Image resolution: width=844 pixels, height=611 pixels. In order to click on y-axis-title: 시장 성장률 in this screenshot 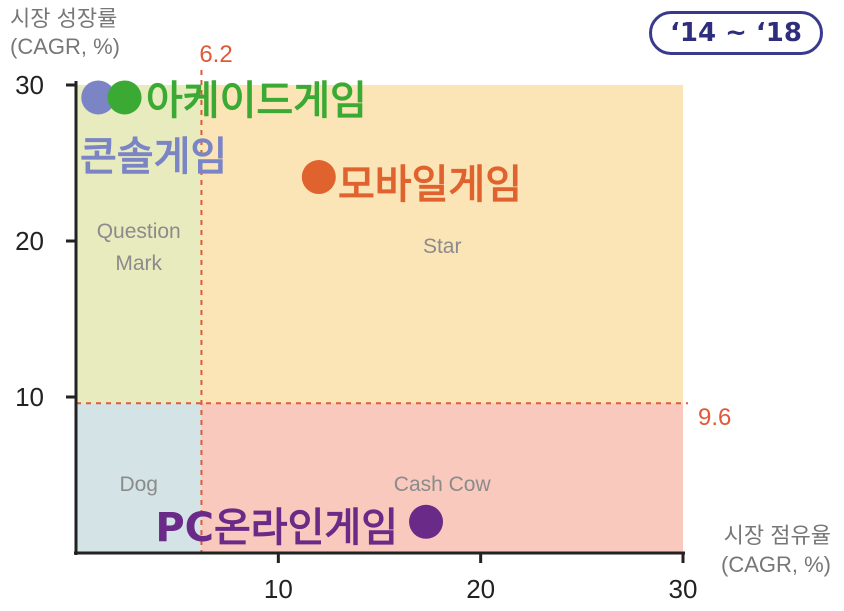, I will do `click(63, 18)`.